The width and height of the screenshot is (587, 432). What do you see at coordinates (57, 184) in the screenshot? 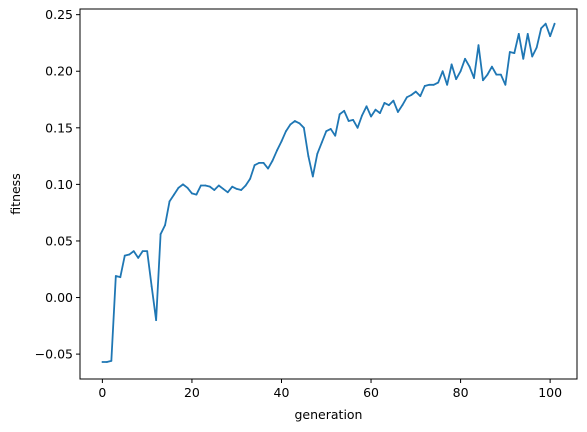
I see `y-axis-ticks: −0.05 0.00 0.05 0.10 0.15 0.20 0.25` at bounding box center [57, 184].